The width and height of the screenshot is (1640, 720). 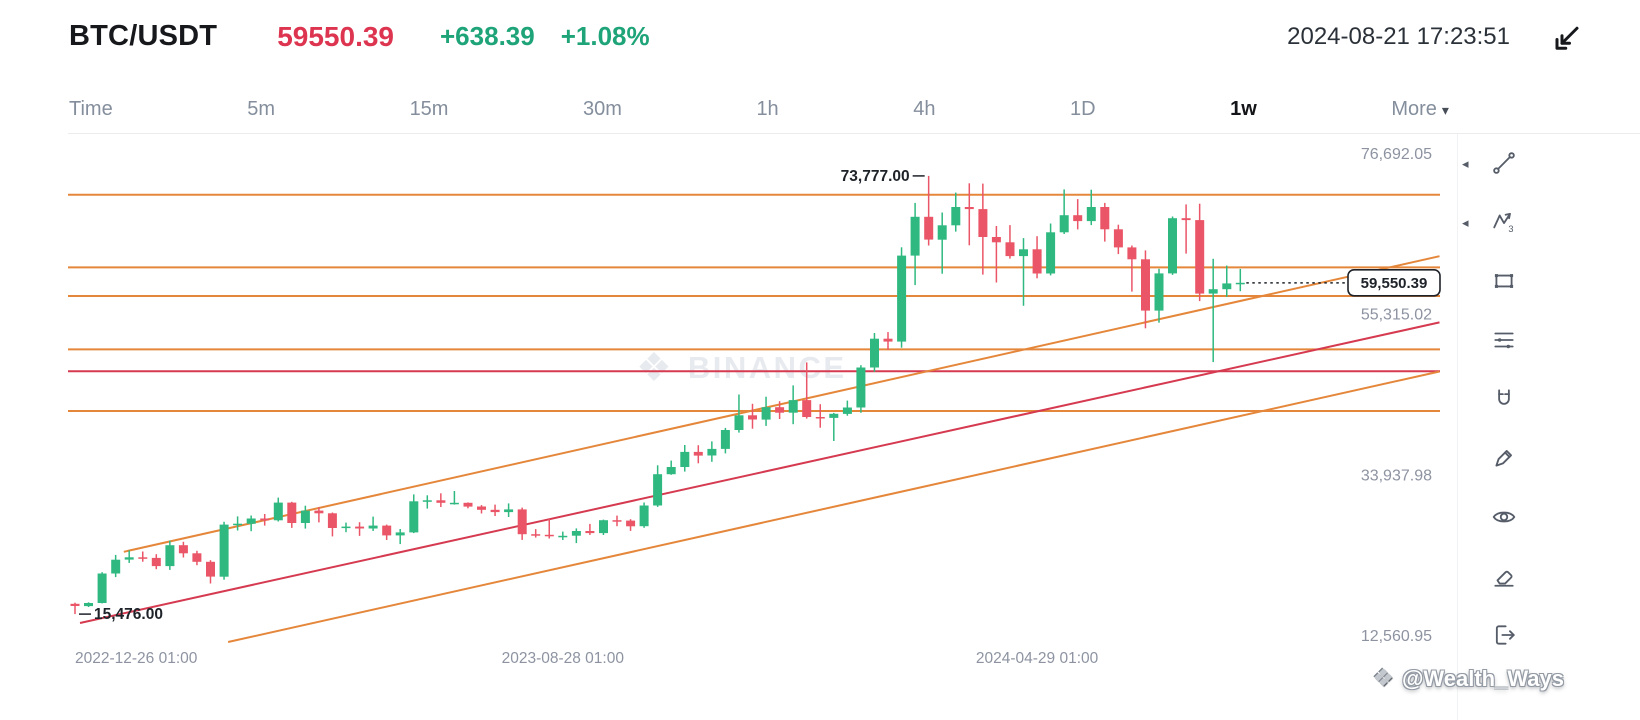 What do you see at coordinates (143, 36) in the screenshot?
I see `symbol-title: BTC/USDT` at bounding box center [143, 36].